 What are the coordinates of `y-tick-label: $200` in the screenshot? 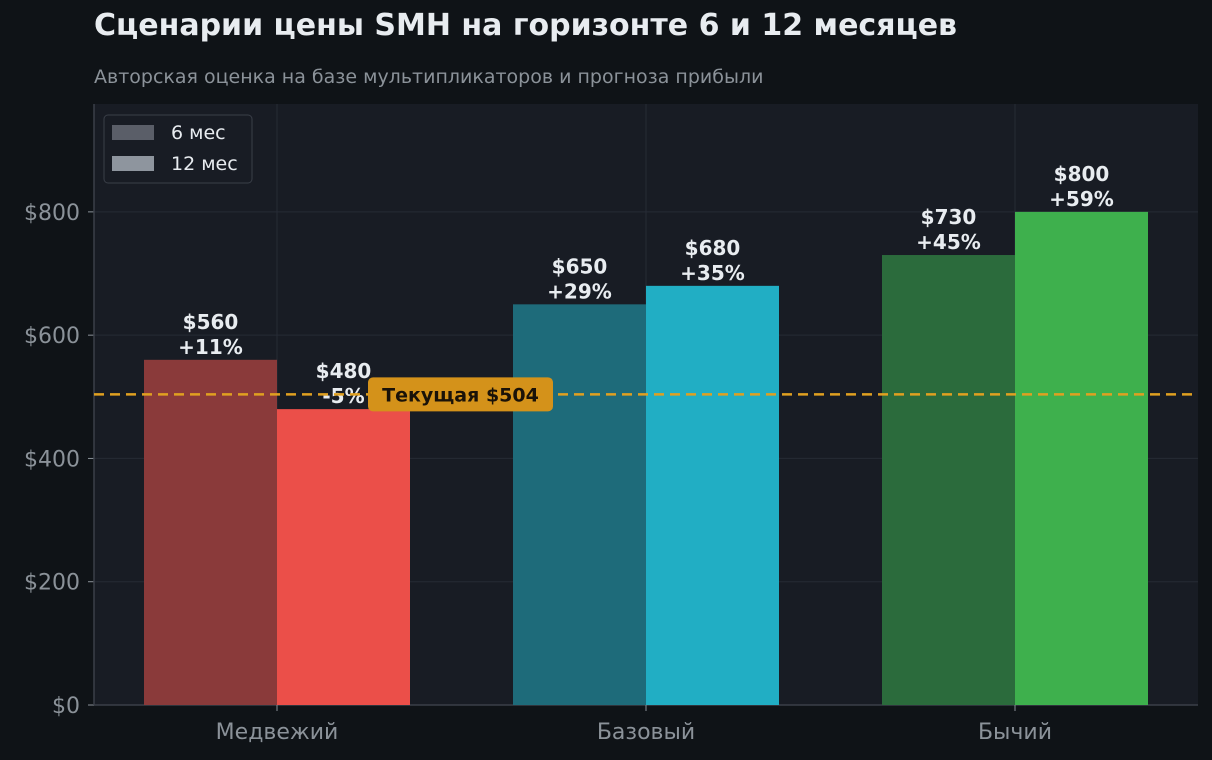 It's located at (52, 583).